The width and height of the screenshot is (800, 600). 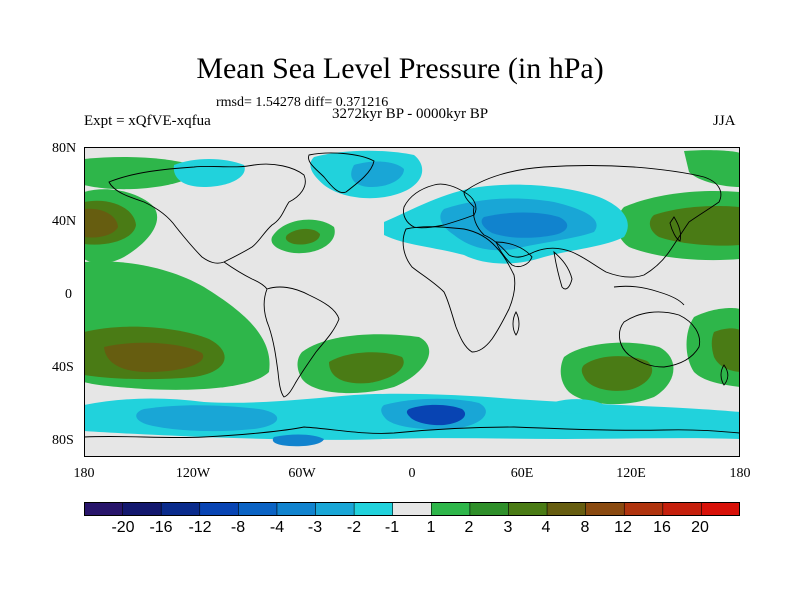 What do you see at coordinates (298, 440) in the screenshot?
I see `antarctic-low-patch` at bounding box center [298, 440].